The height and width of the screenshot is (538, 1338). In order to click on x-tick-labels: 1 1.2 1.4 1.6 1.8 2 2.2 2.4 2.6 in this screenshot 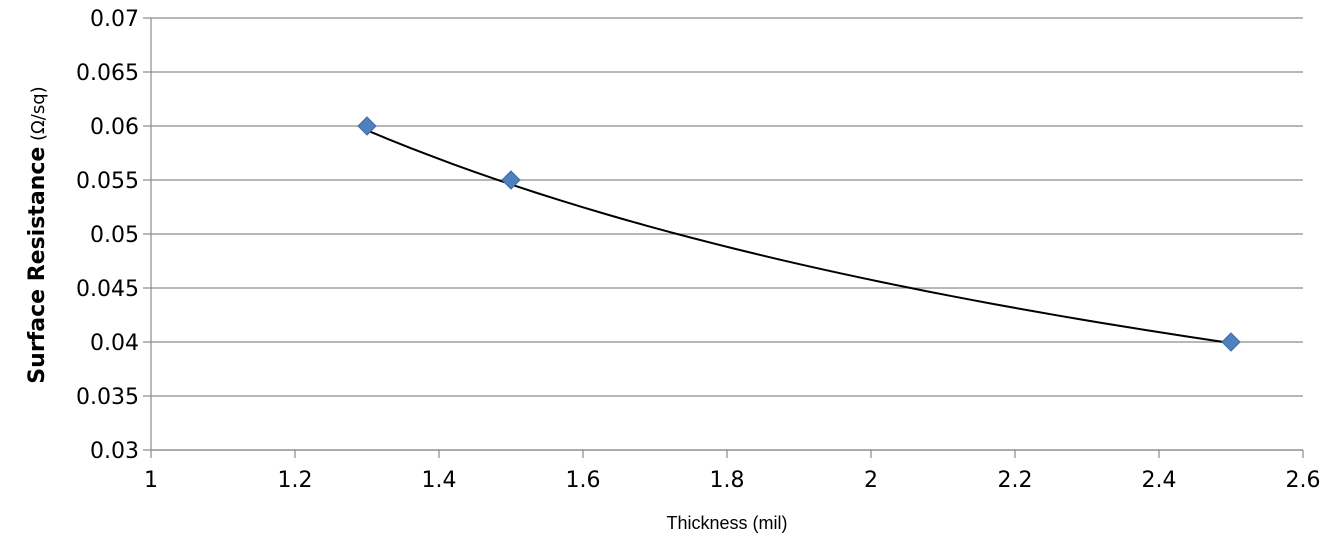, I will do `click(732, 480)`.